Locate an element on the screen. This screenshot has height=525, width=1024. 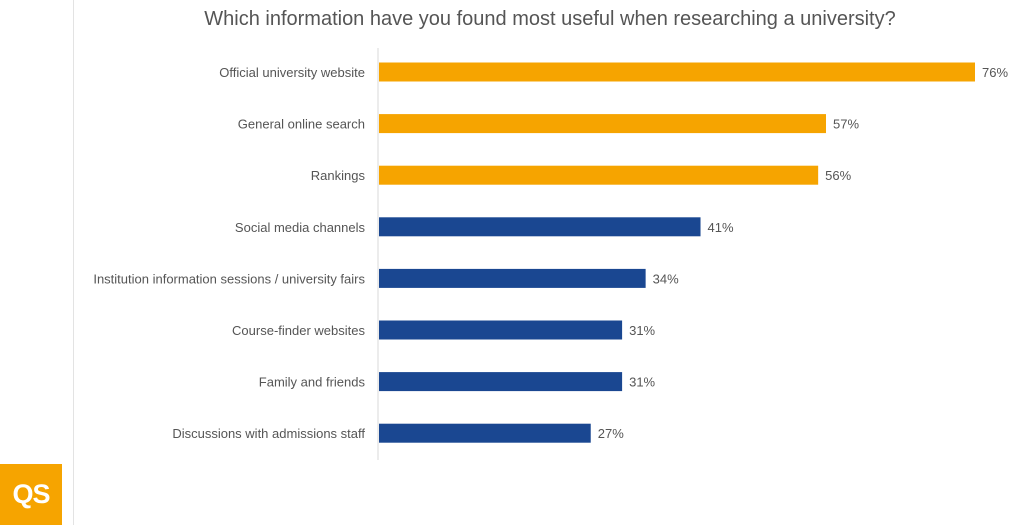
value-label: 34% is located at coordinates (666, 278).